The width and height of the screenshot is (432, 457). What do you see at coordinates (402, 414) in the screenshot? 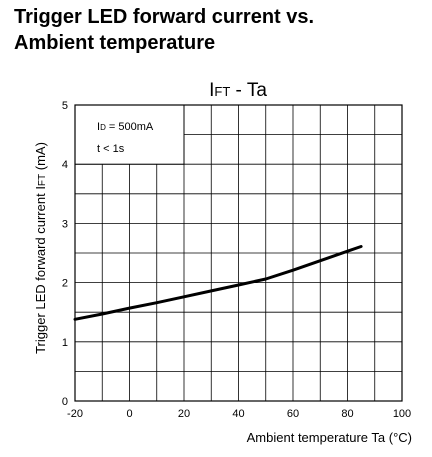
I see `x-tick-label: 100` at bounding box center [402, 414].